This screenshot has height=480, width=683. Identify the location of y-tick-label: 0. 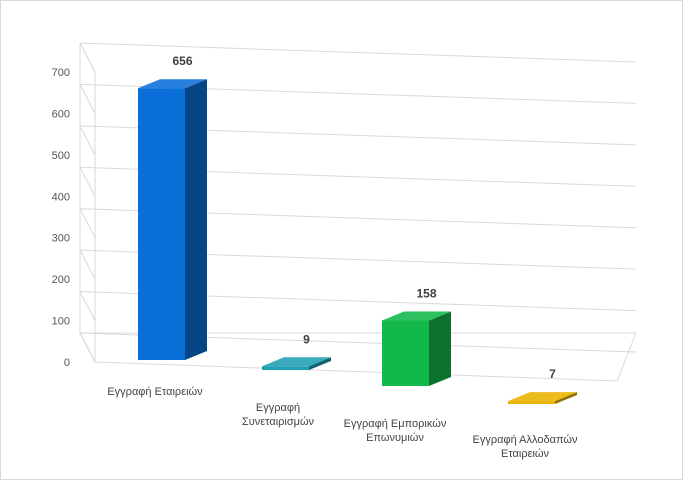
(67, 363).